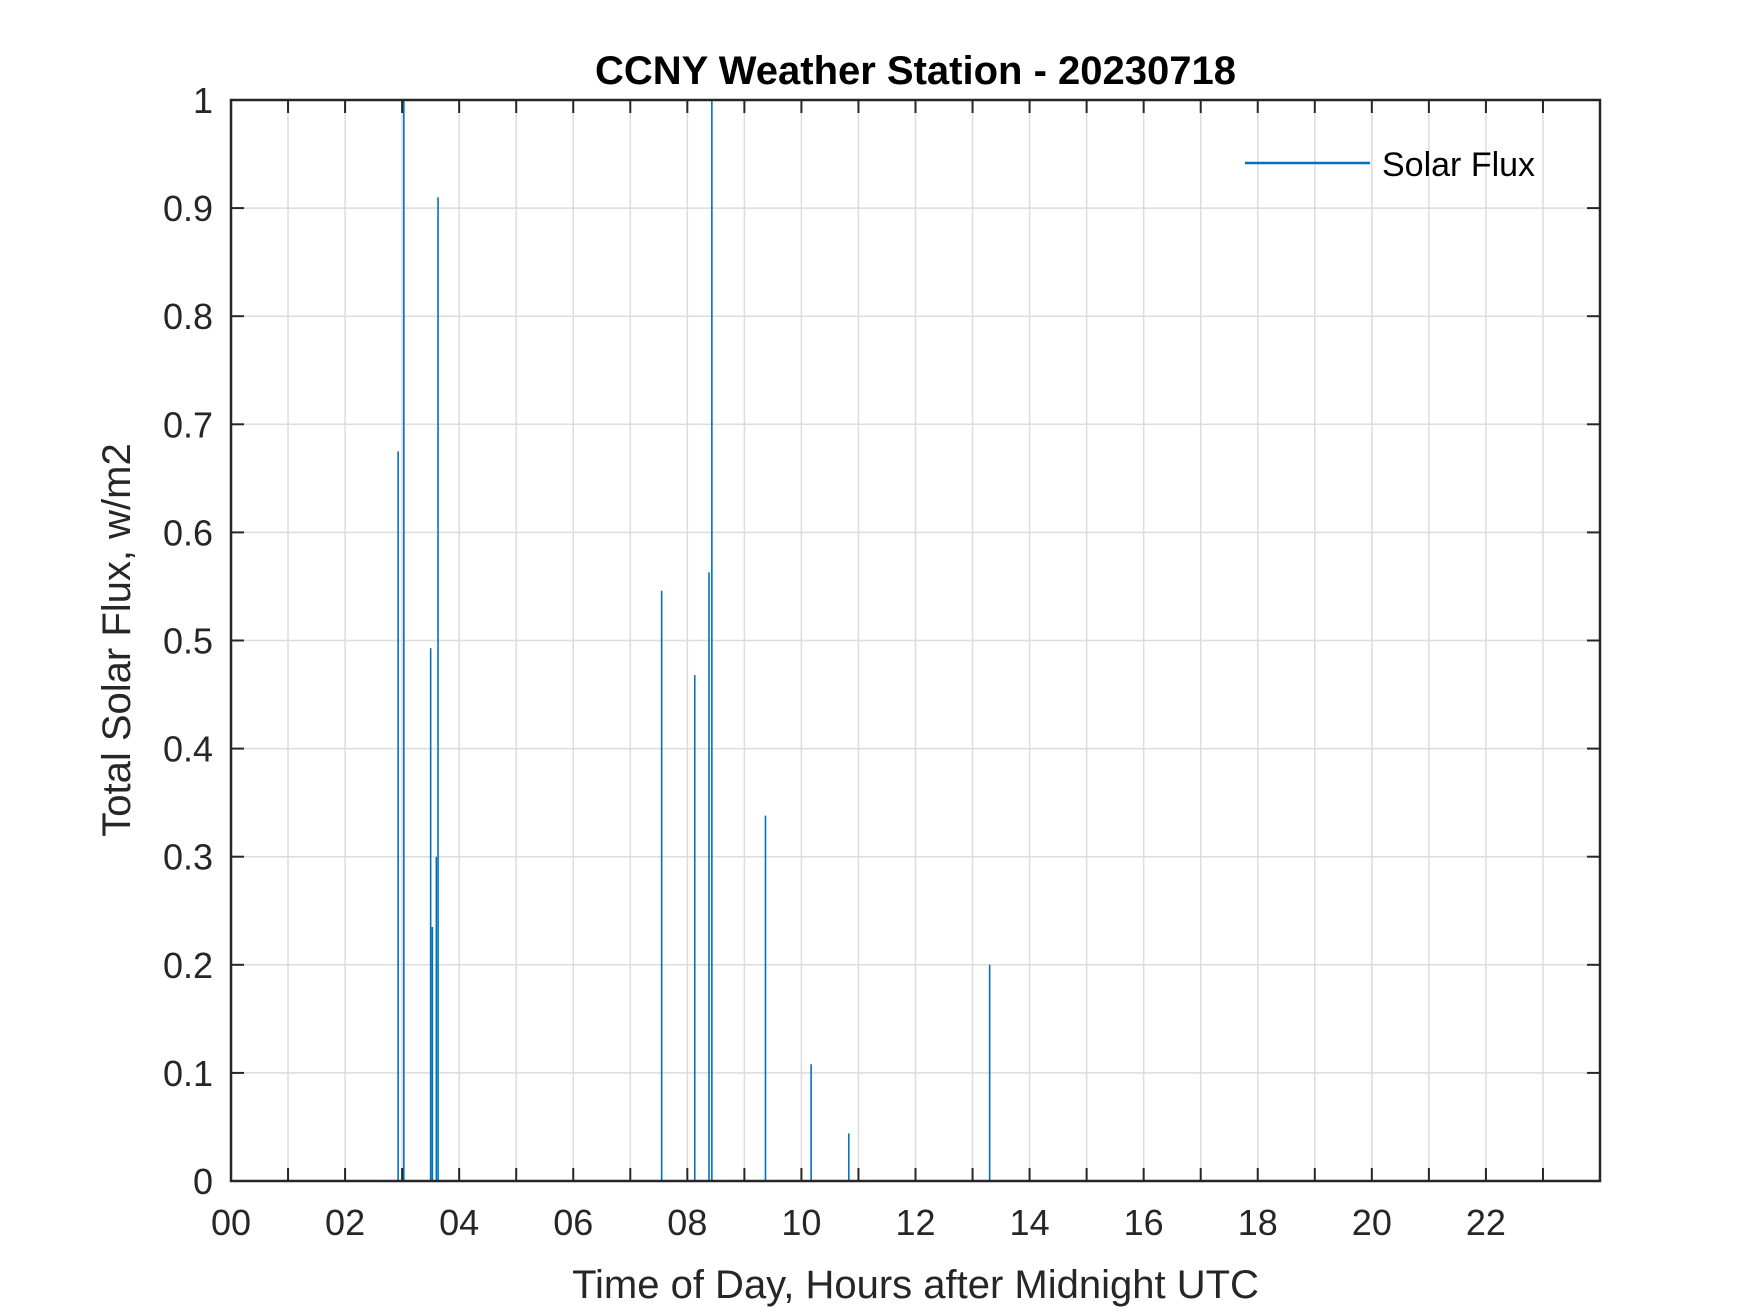 This screenshot has width=1750, height=1313. What do you see at coordinates (1486, 1222) in the screenshot?
I see `x-tick-label: 22` at bounding box center [1486, 1222].